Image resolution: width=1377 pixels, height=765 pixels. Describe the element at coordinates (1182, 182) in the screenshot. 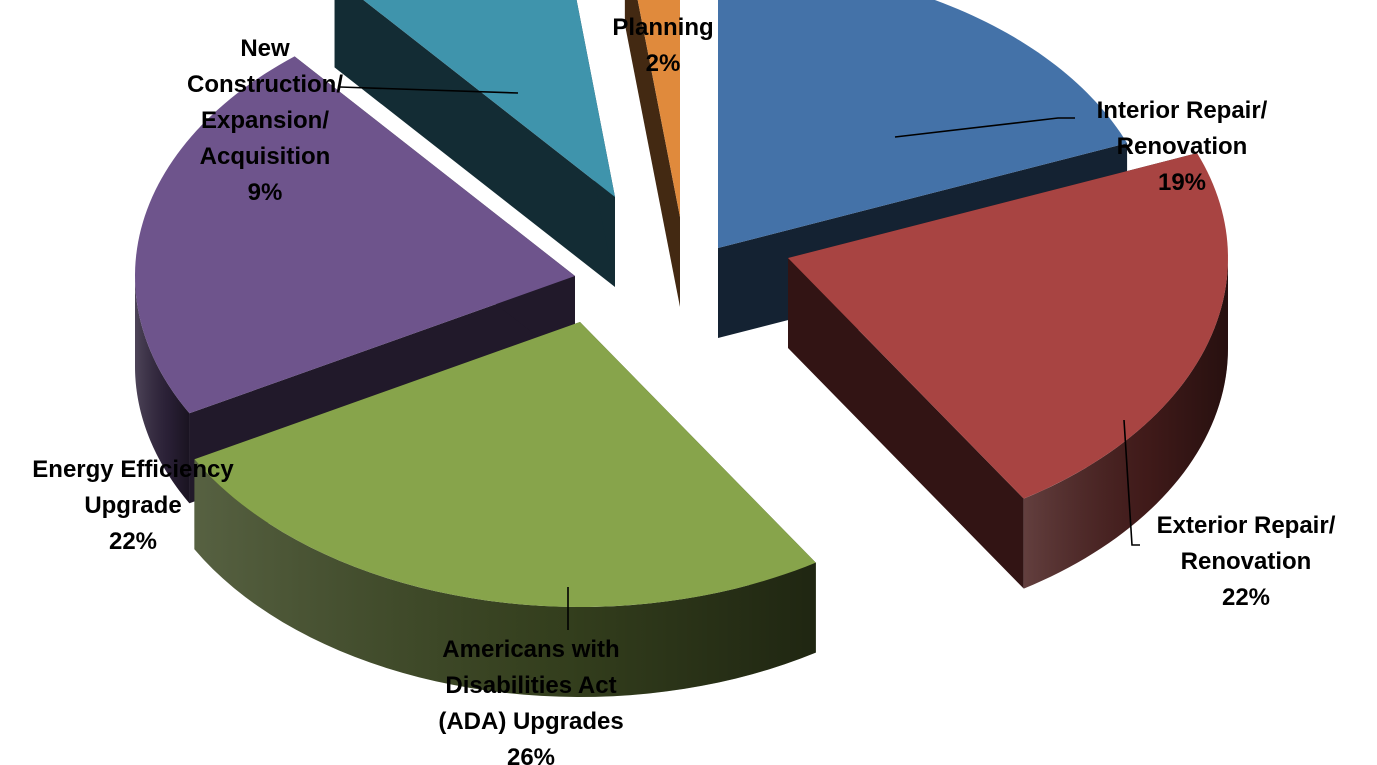

I see `slice-percent-label: 19%` at that location.